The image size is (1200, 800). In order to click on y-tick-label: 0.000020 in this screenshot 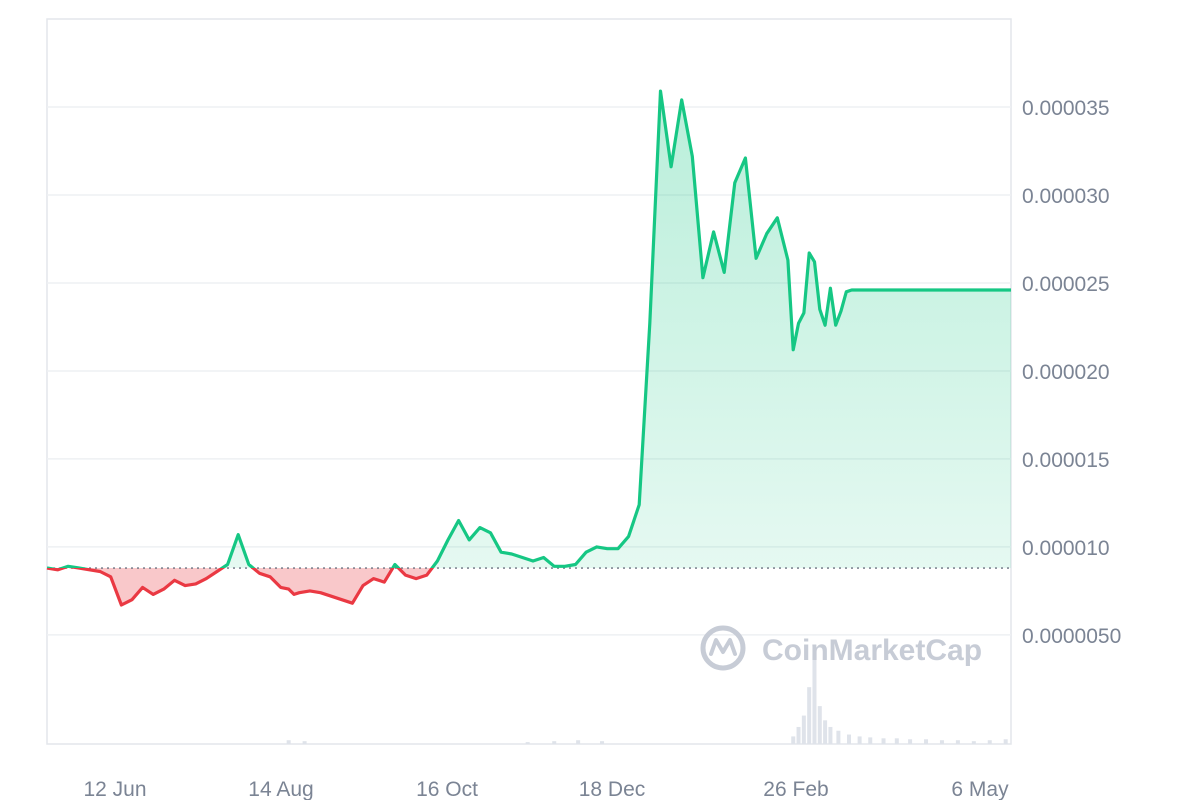, I will do `click(1066, 372)`.